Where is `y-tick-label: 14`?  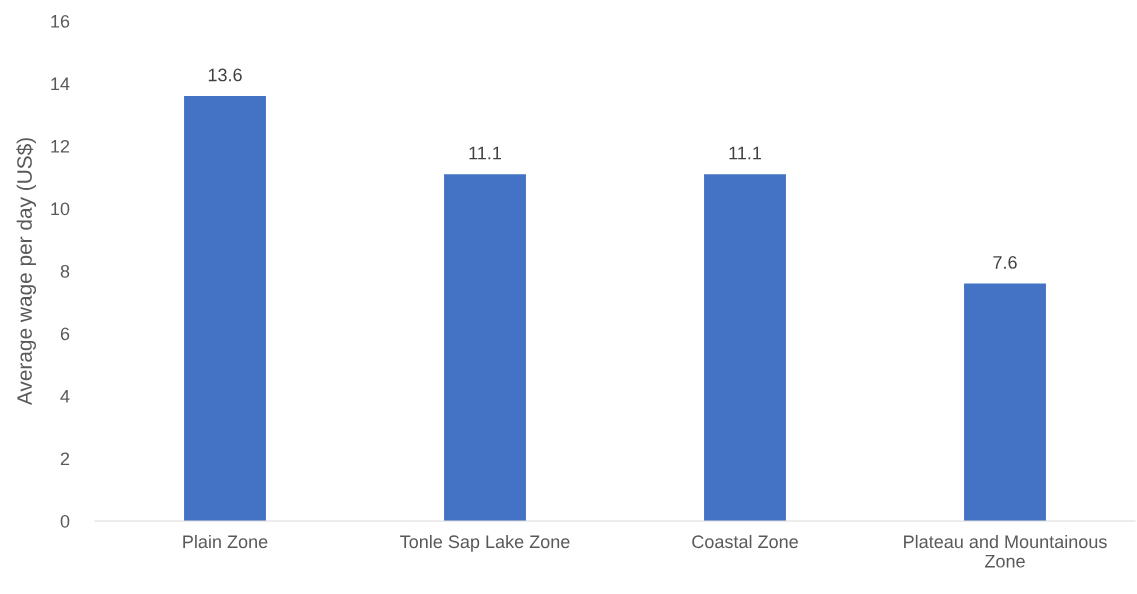
y-tick-label: 14 is located at coordinates (60, 84).